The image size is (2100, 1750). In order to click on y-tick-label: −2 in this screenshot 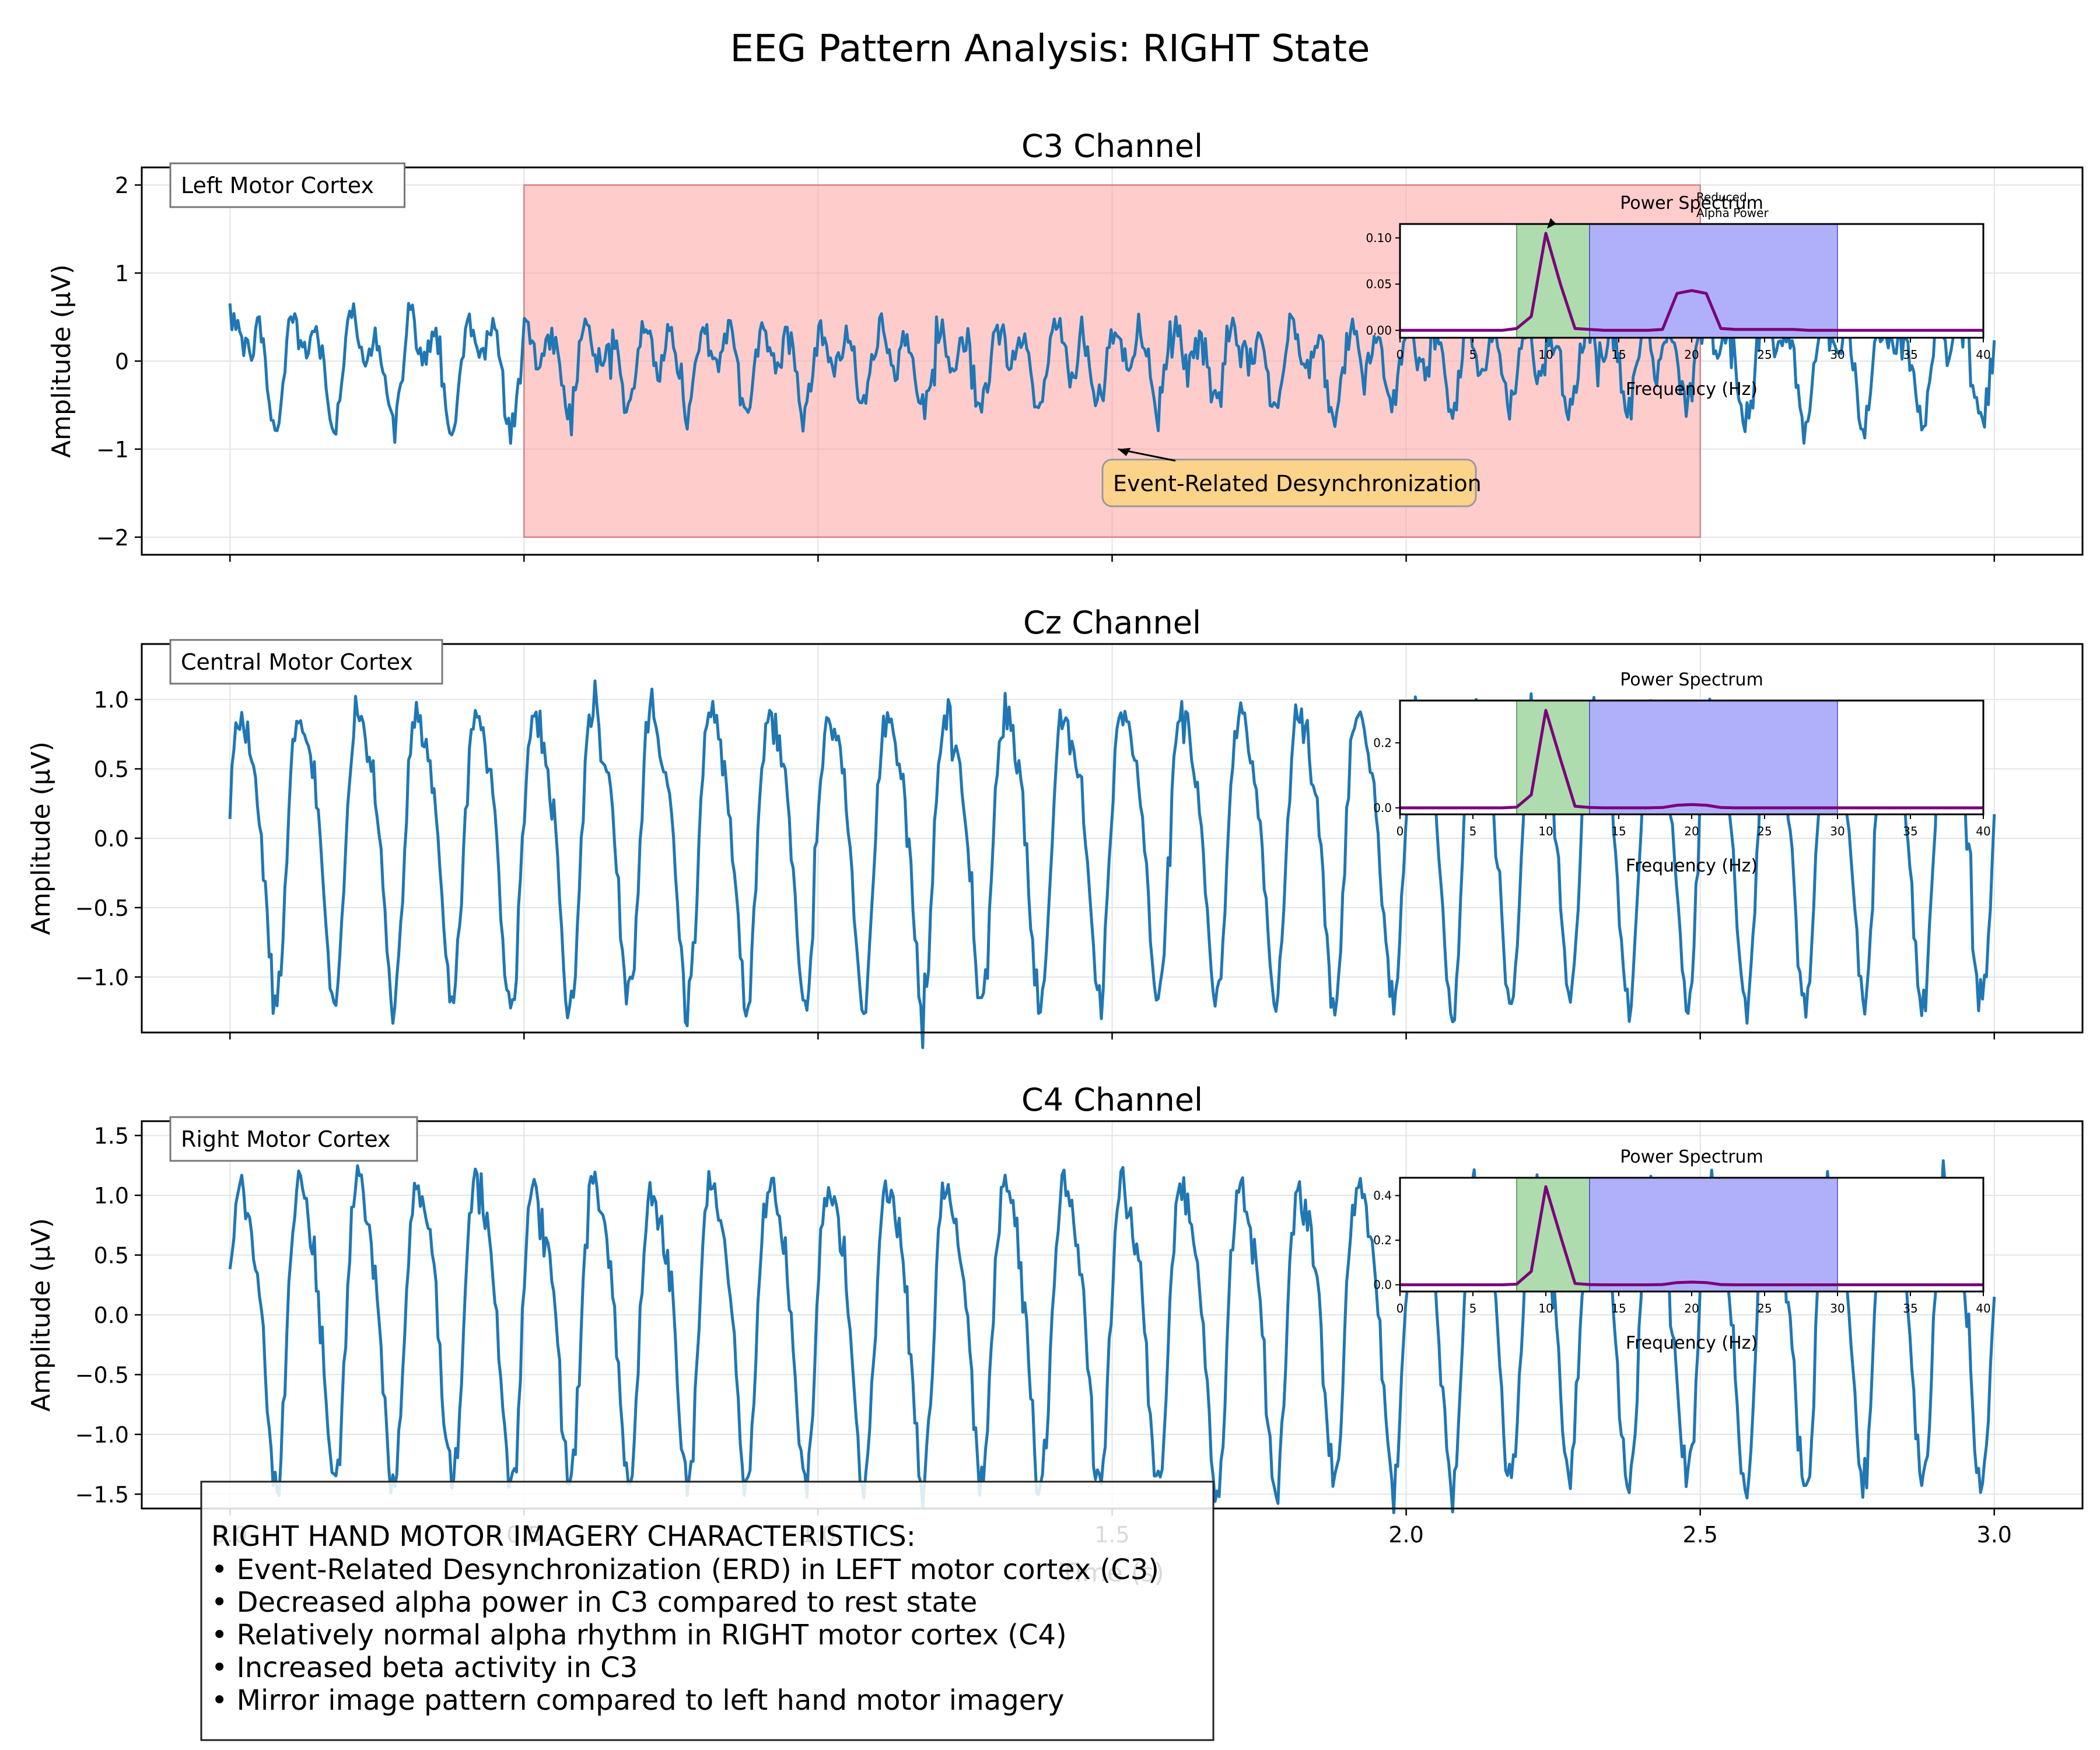, I will do `click(112, 538)`.